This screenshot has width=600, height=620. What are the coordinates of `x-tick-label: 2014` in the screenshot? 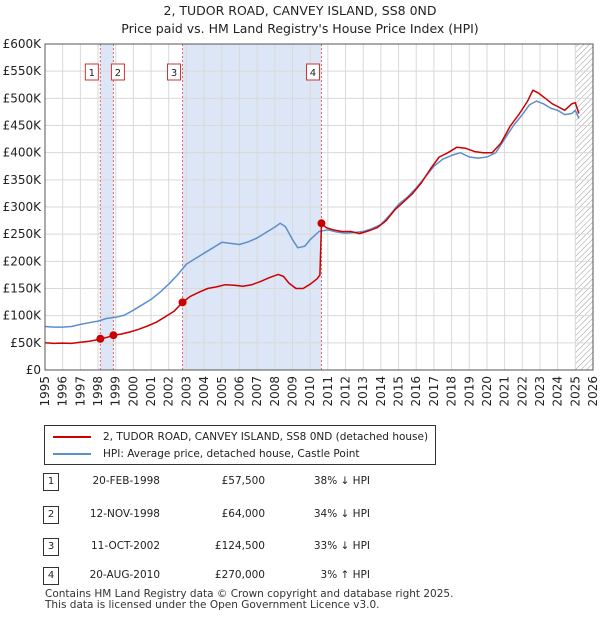 It's located at (381, 391).